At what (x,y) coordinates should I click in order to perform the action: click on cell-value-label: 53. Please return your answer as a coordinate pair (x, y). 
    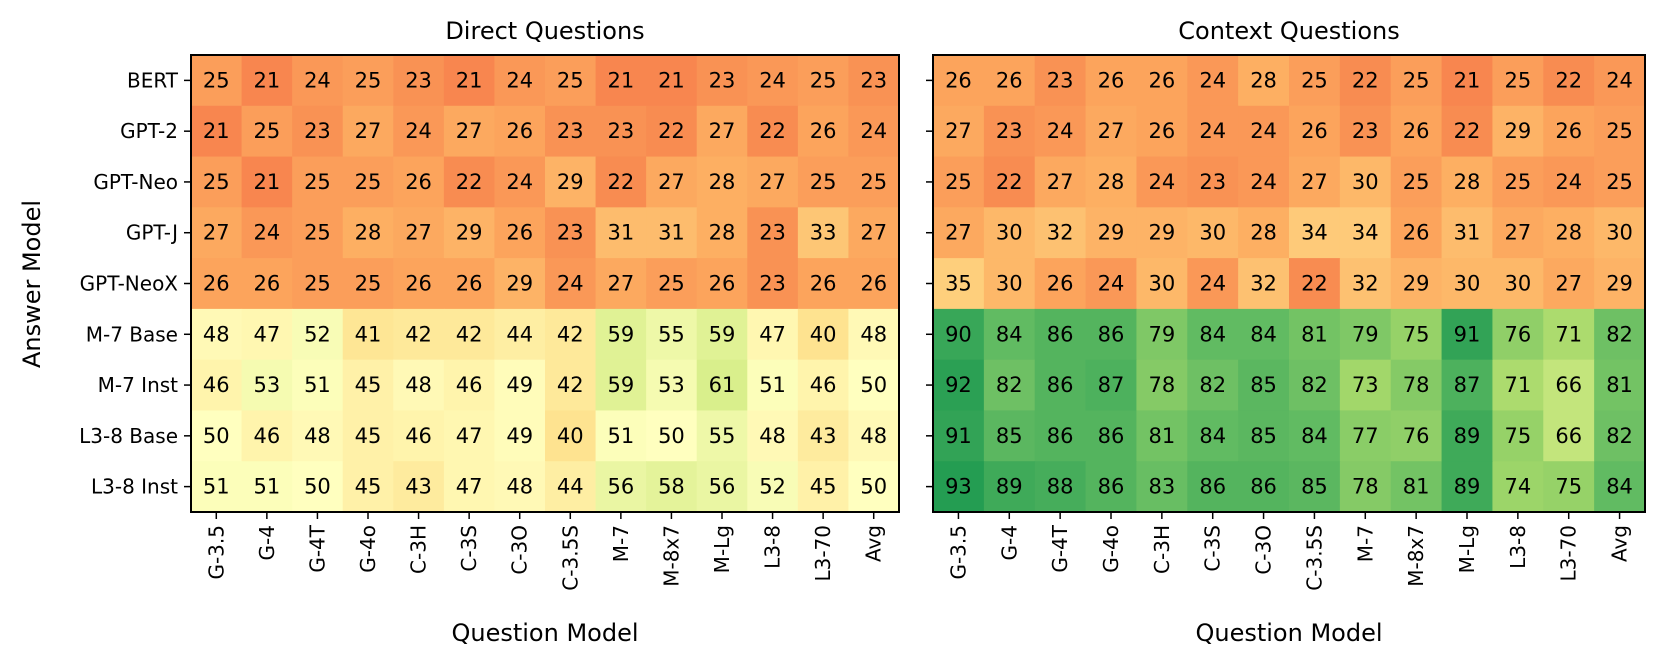
    Looking at the image, I should click on (671, 385).